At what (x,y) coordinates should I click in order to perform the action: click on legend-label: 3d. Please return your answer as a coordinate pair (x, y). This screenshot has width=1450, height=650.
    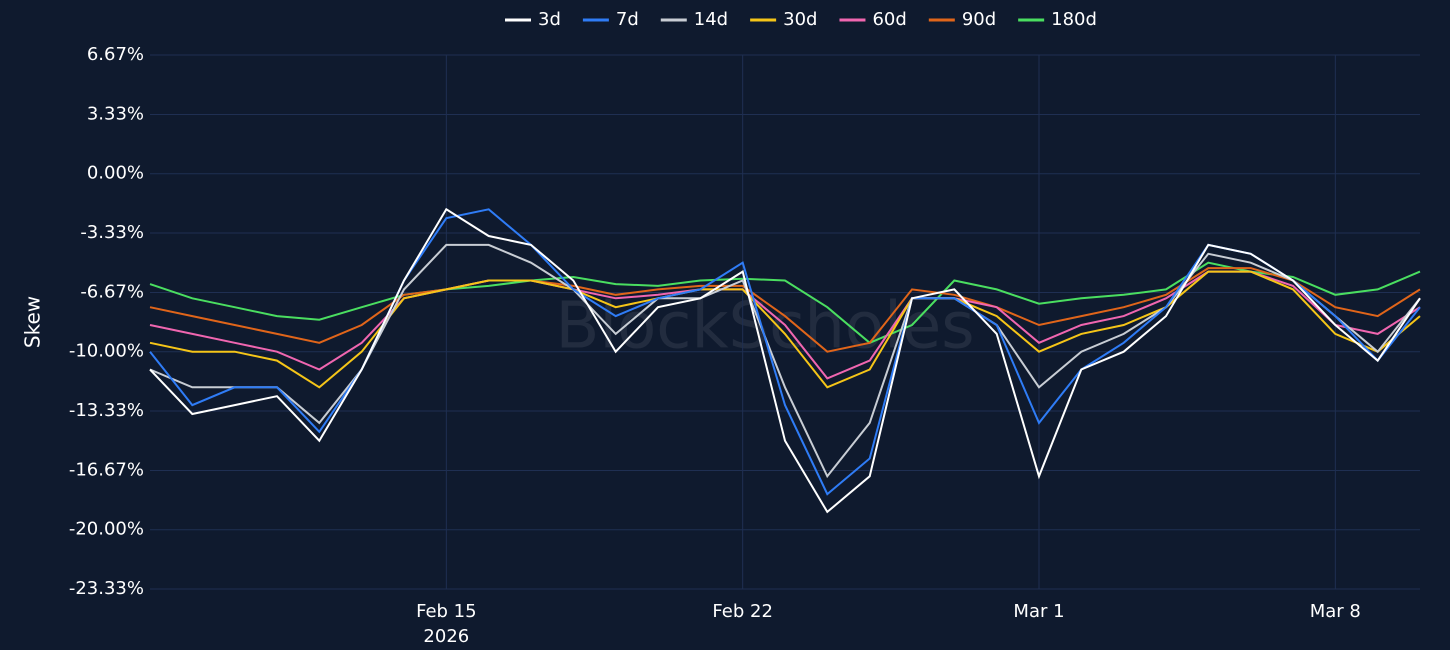
    Looking at the image, I should click on (549, 19).